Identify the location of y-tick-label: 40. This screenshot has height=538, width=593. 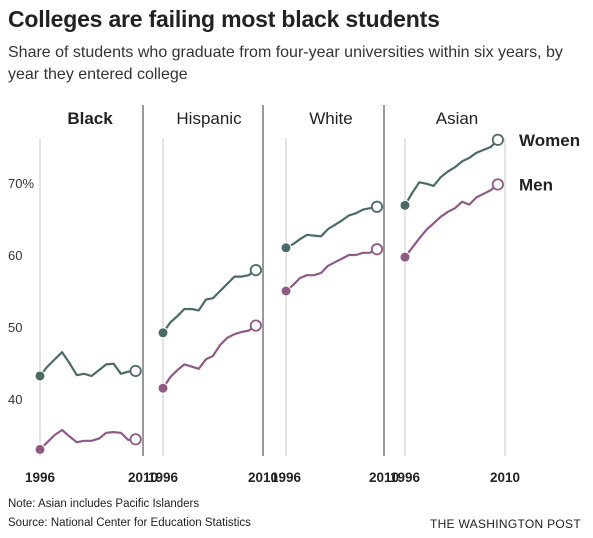
(15, 399).